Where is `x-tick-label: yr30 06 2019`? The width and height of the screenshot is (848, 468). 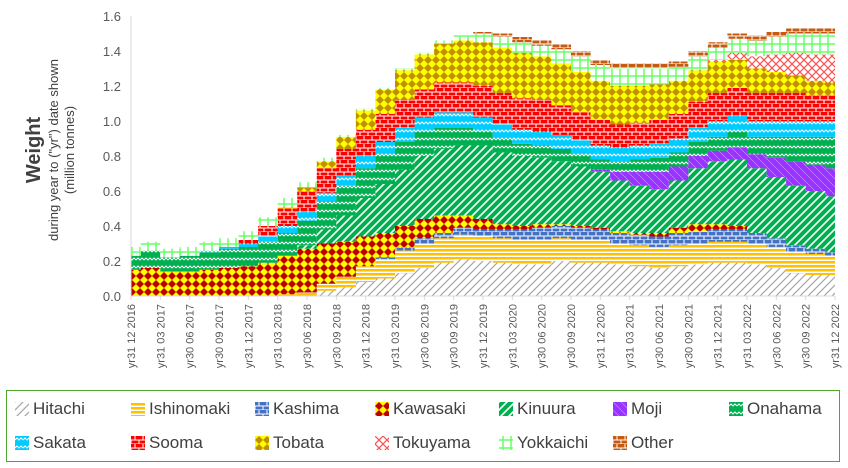 x-tick-label: yr30 06 2019 is located at coordinates (425, 336).